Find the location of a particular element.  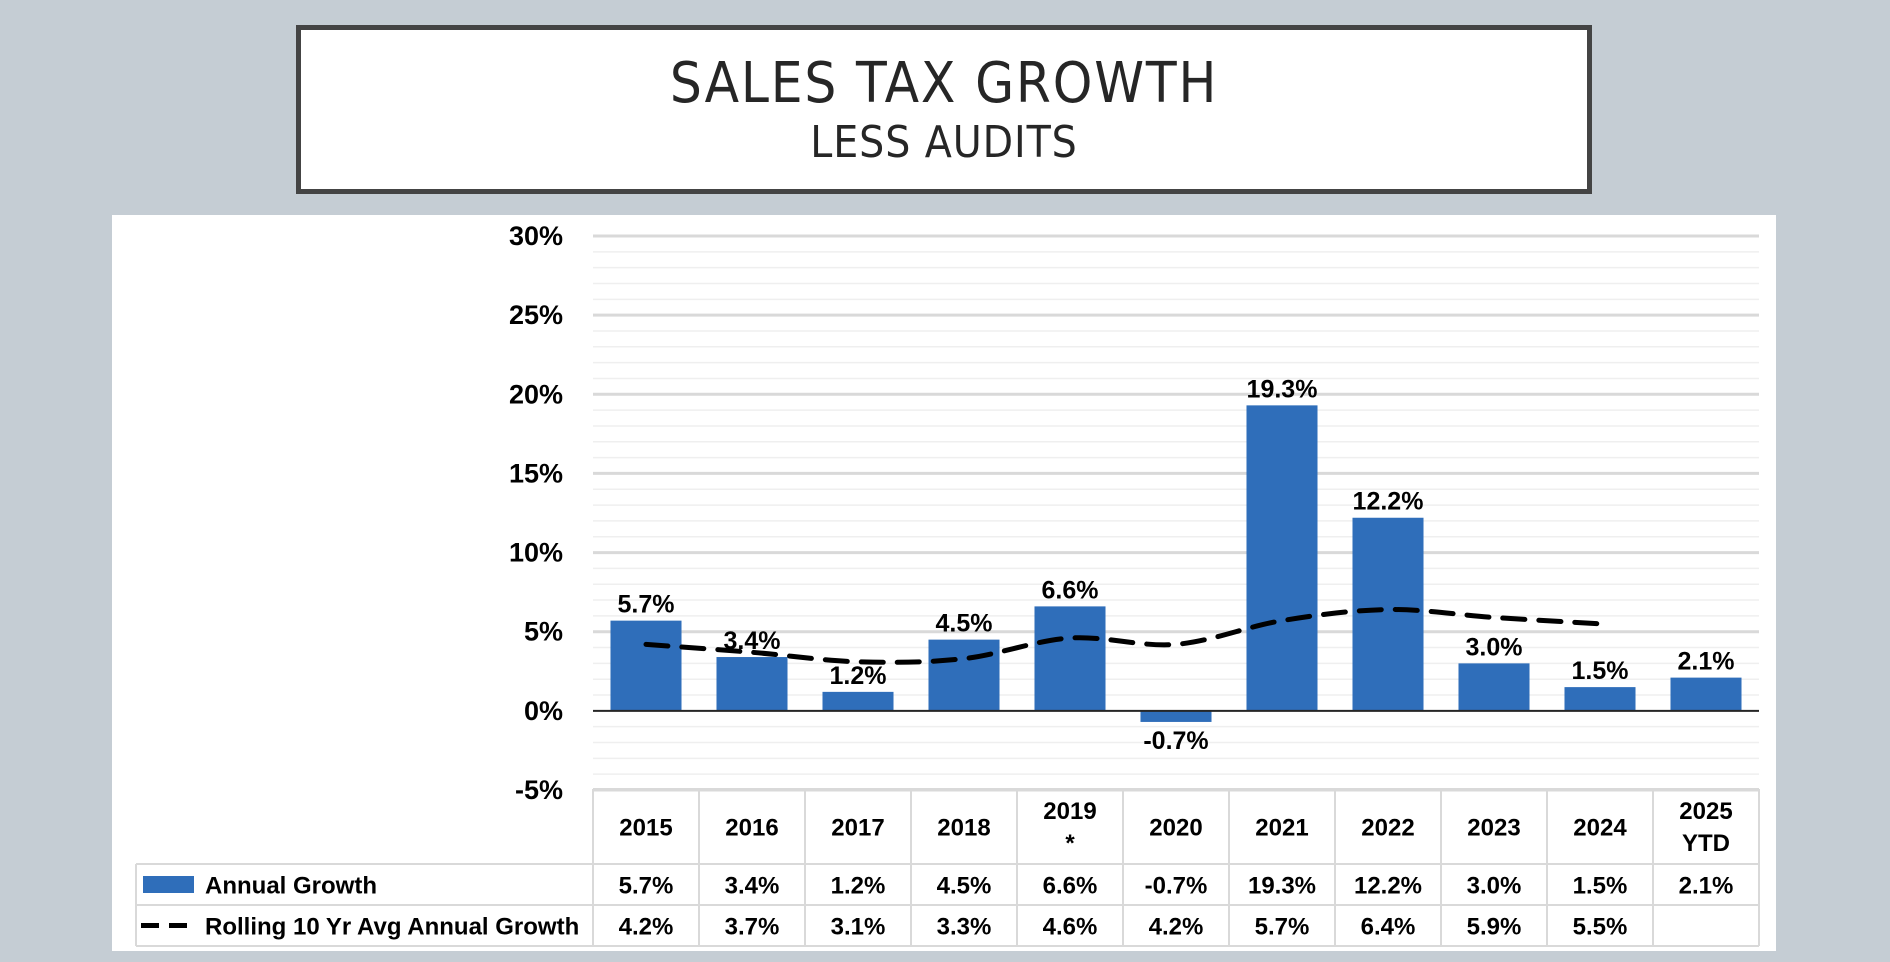

bar-data-label: 1.2% is located at coordinates (858, 676).